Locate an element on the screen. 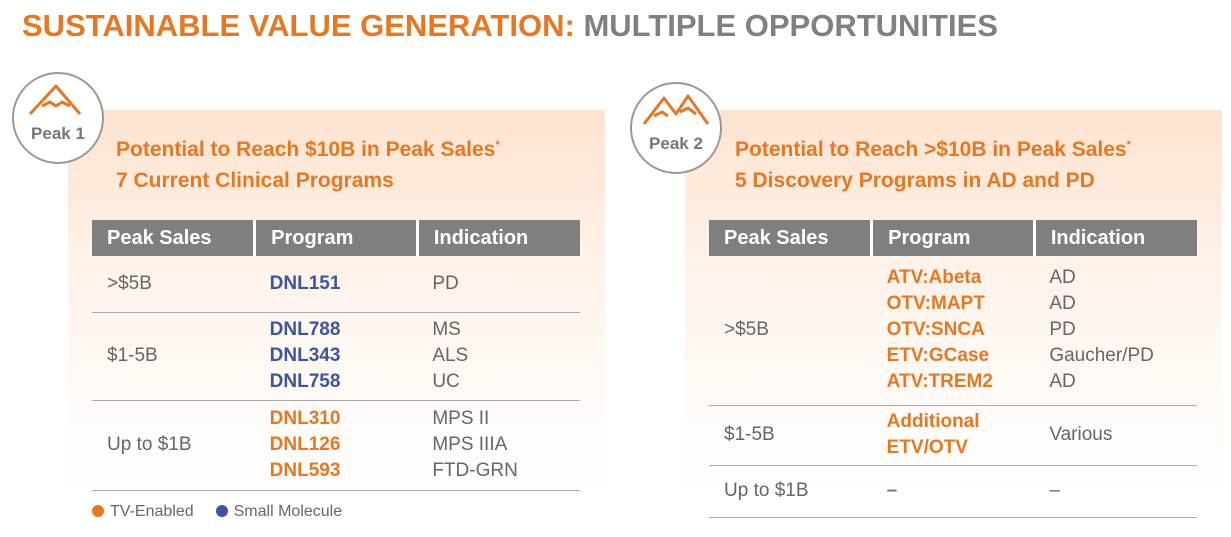 This screenshot has width=1231, height=537. indication: – is located at coordinates (1054, 490).